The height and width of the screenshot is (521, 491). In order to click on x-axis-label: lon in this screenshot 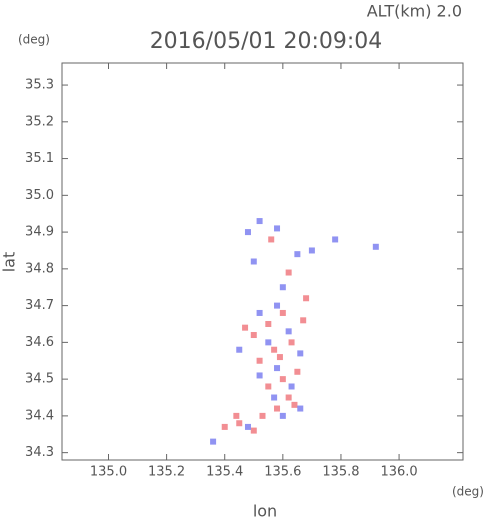, I will do `click(265, 511)`.